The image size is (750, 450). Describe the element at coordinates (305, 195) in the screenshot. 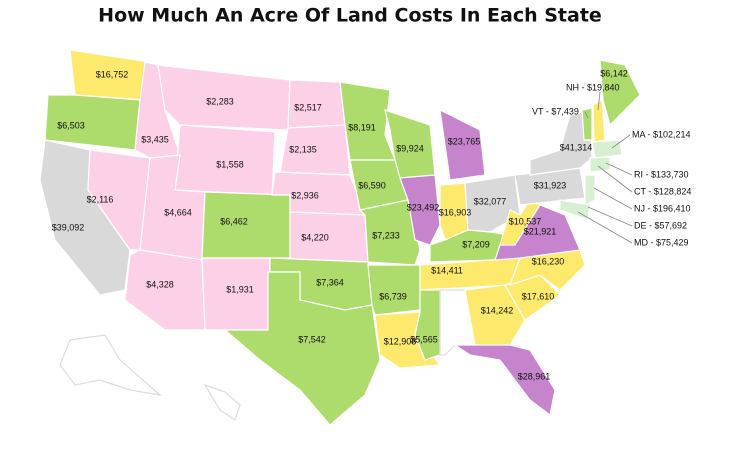

I see `state-label: $2,936` at that location.